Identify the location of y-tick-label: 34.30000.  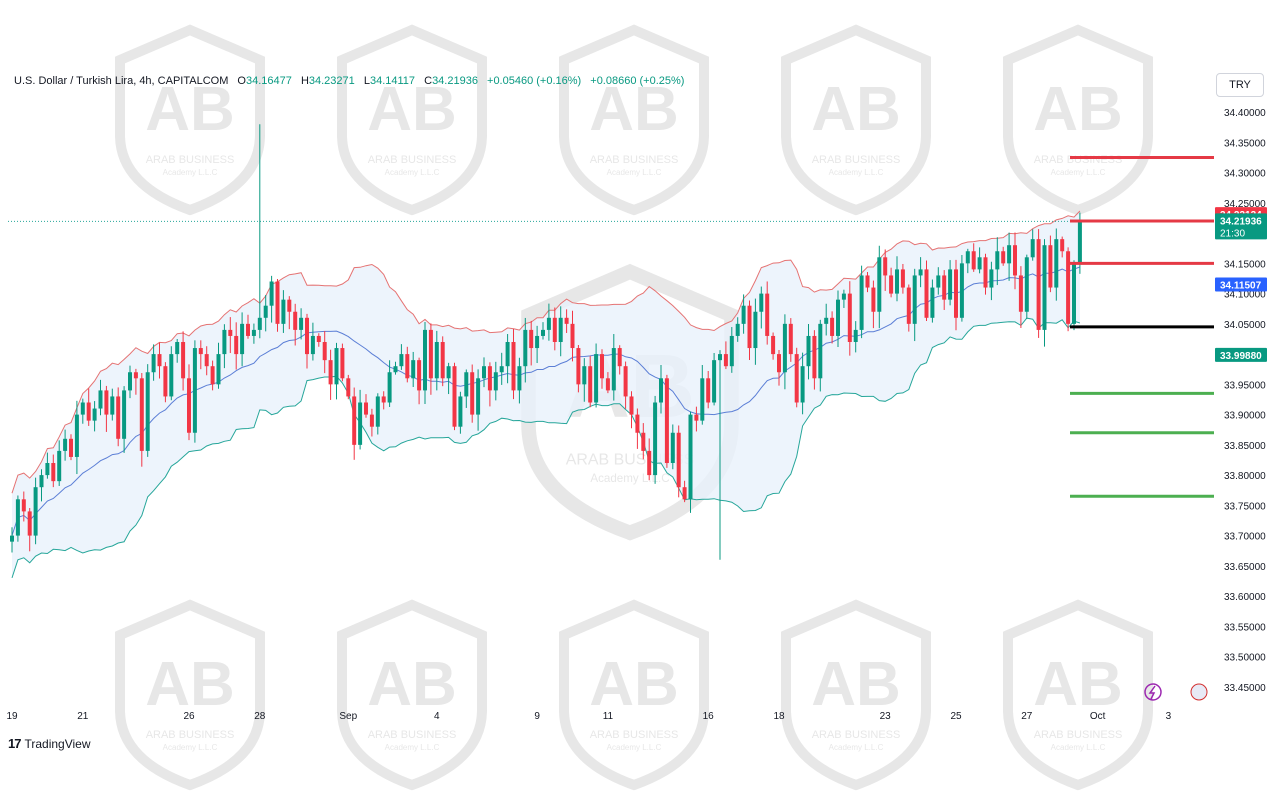
(1245, 174).